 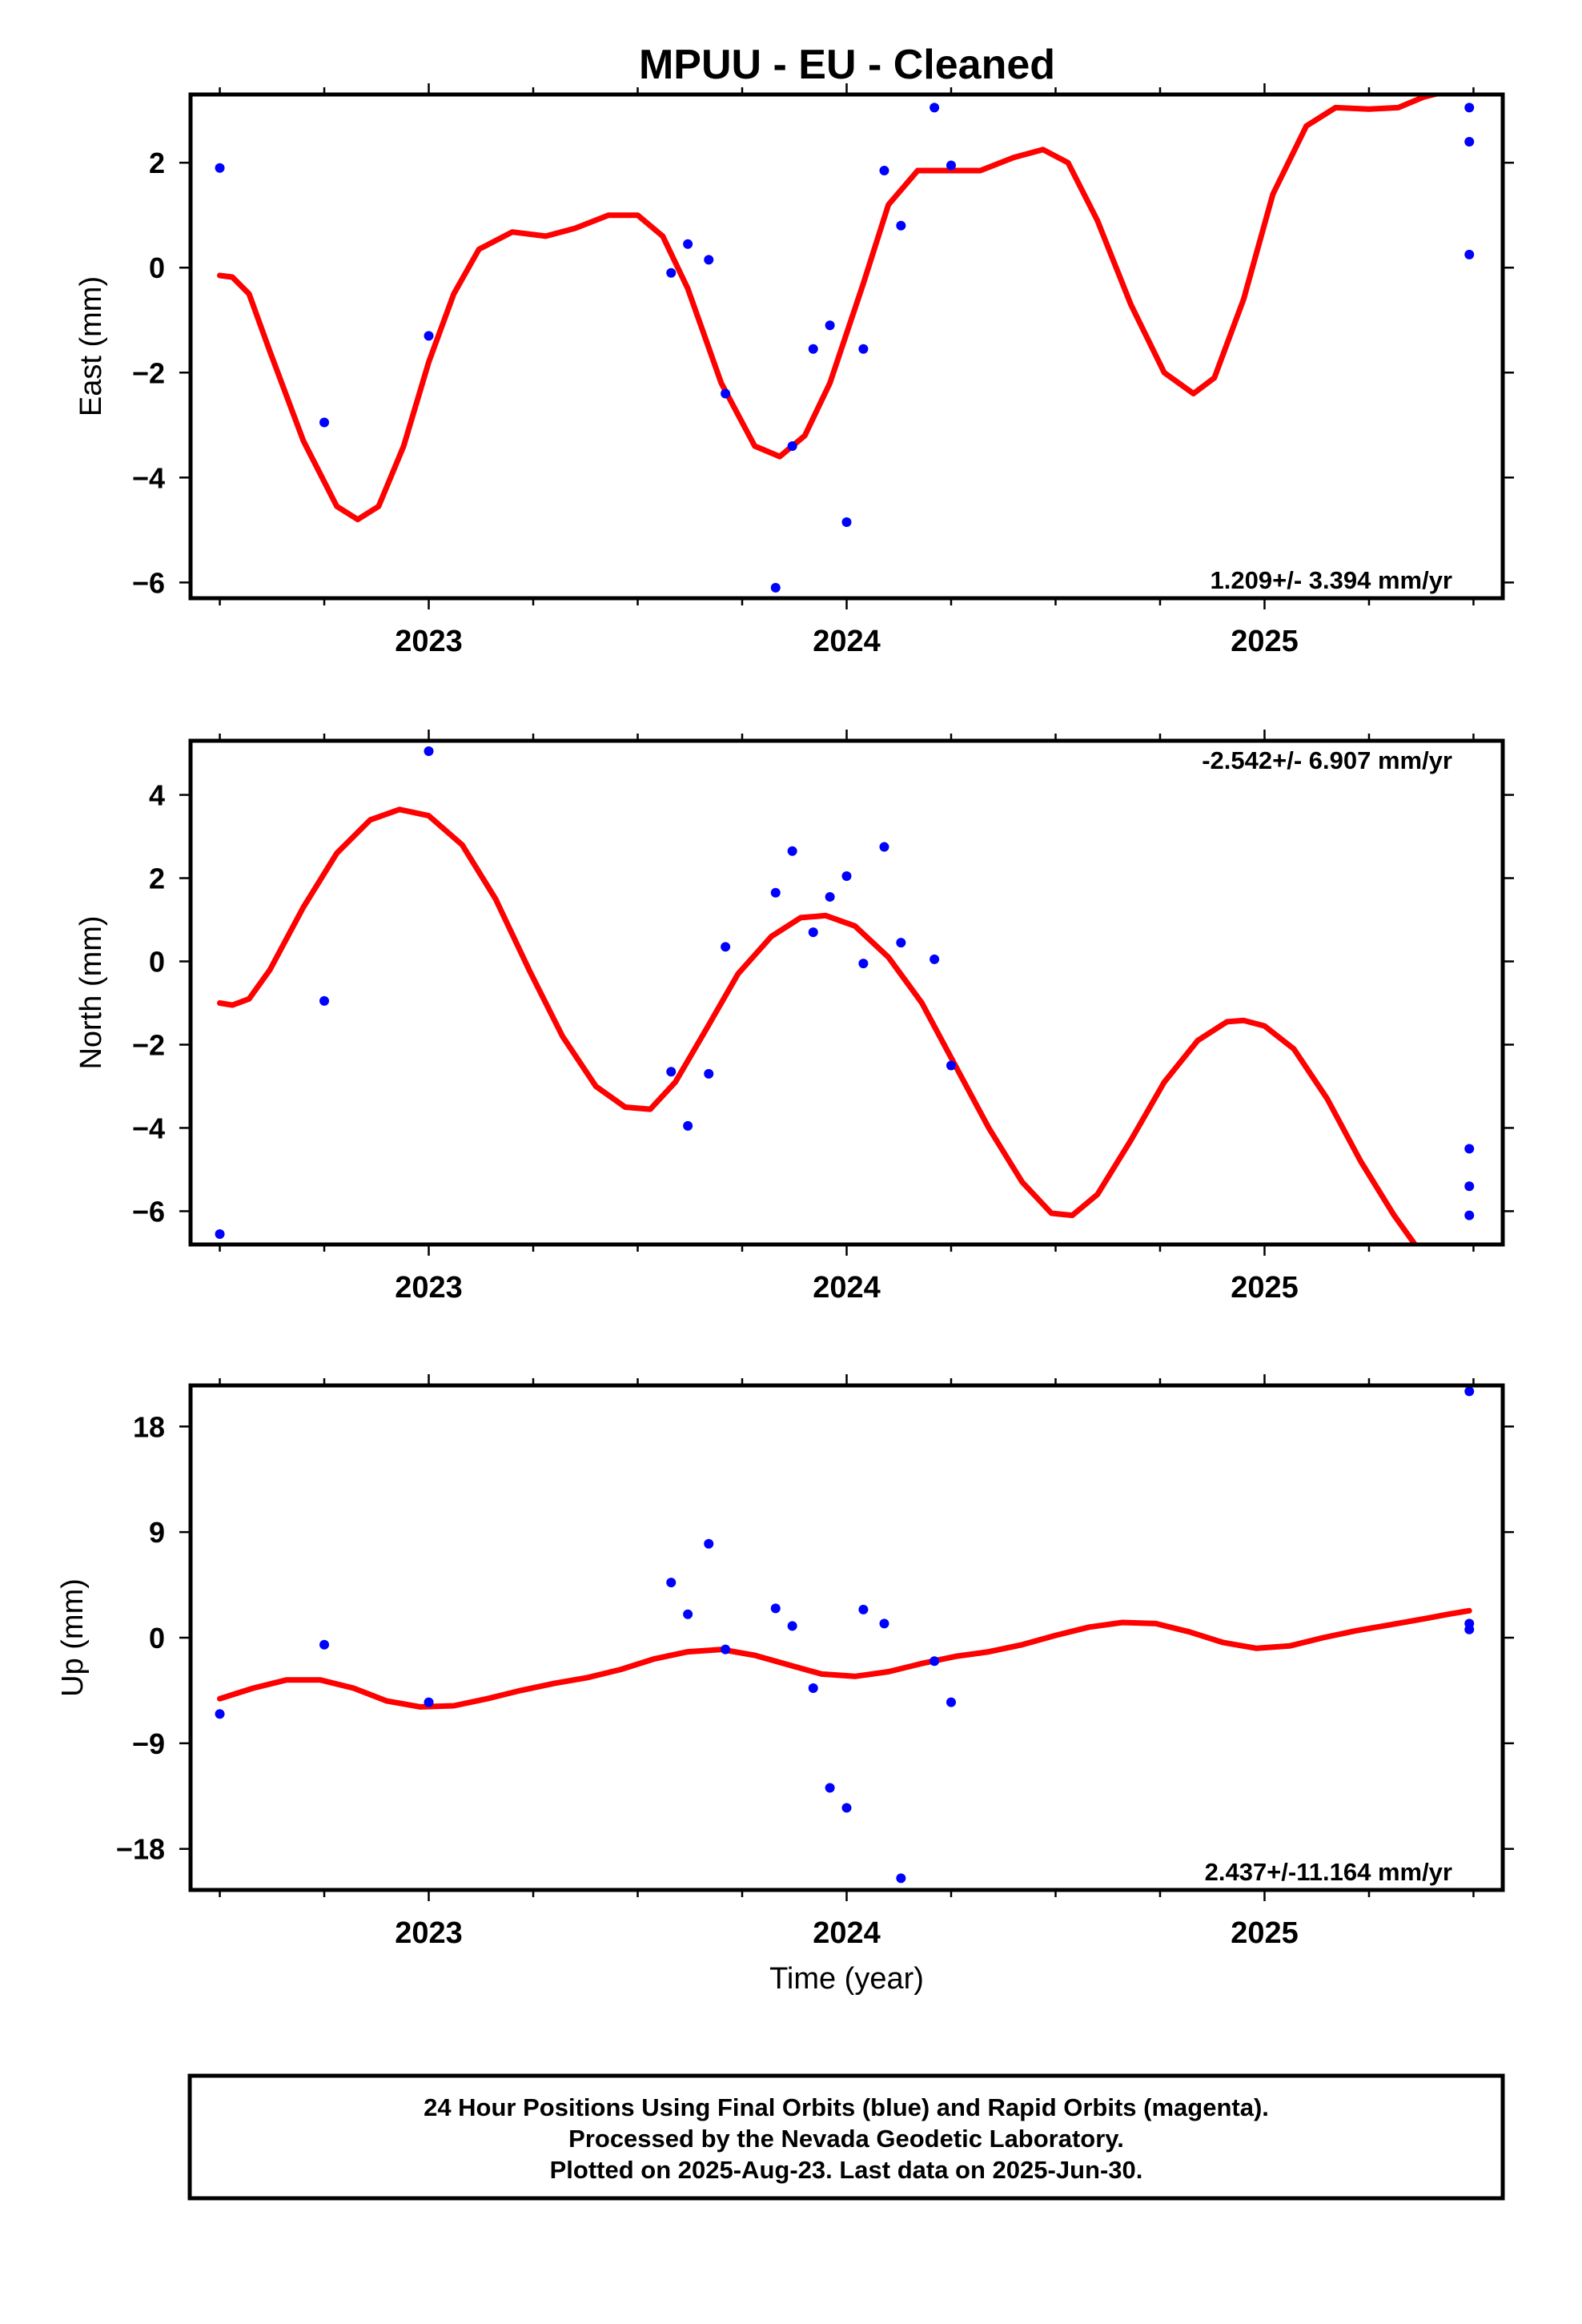 I want to click on y-tick-label: −18, so click(x=140, y=1849).